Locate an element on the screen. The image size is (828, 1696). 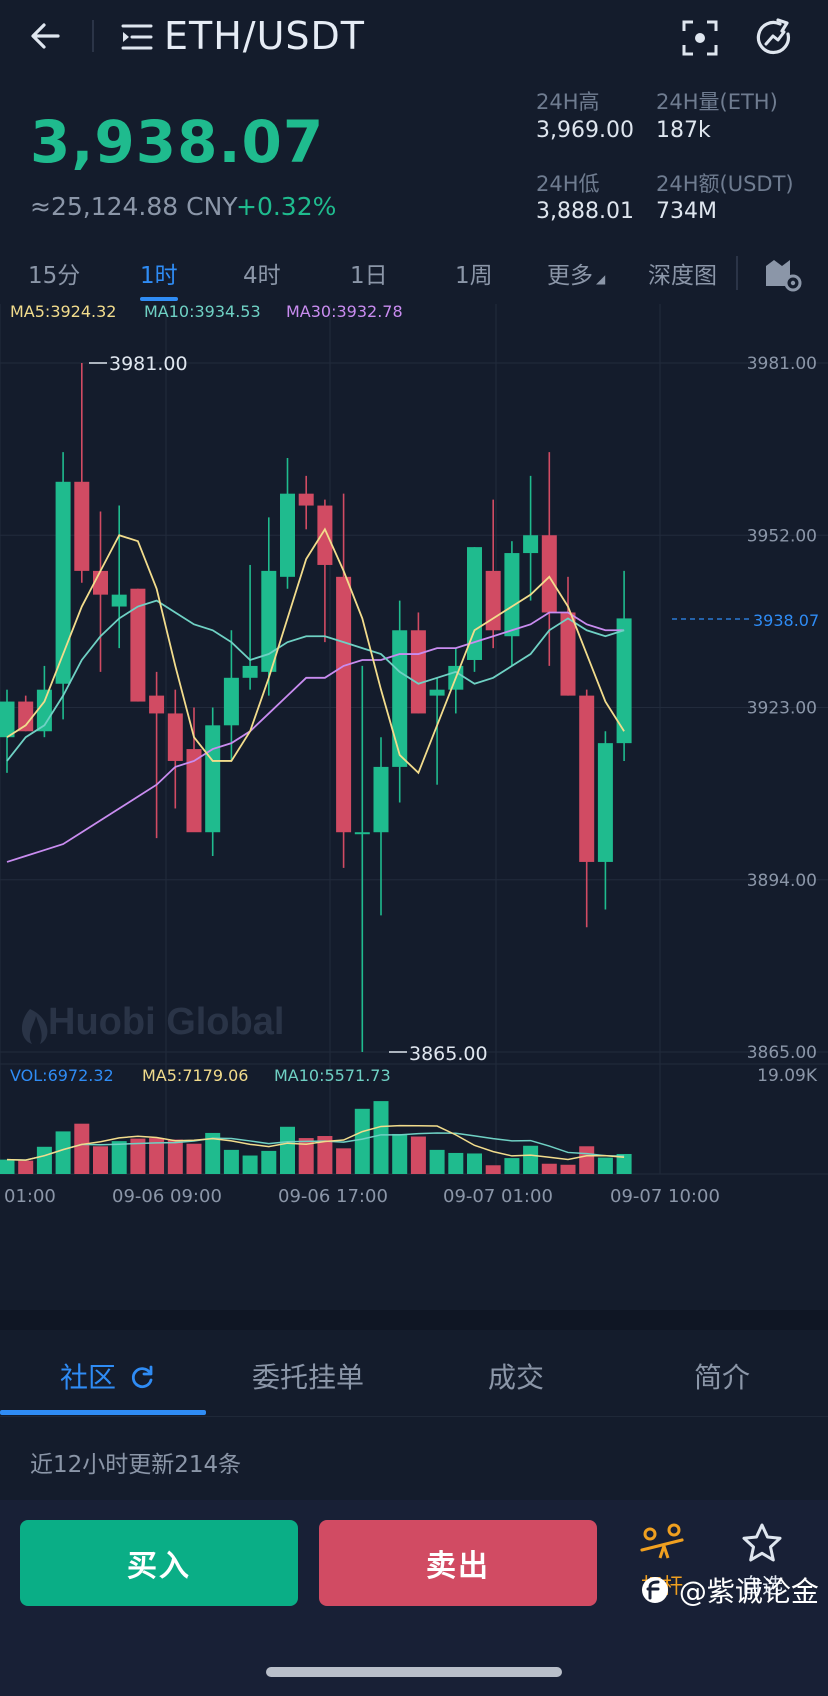
tab-trades: 成交 is located at coordinates (516, 1377).